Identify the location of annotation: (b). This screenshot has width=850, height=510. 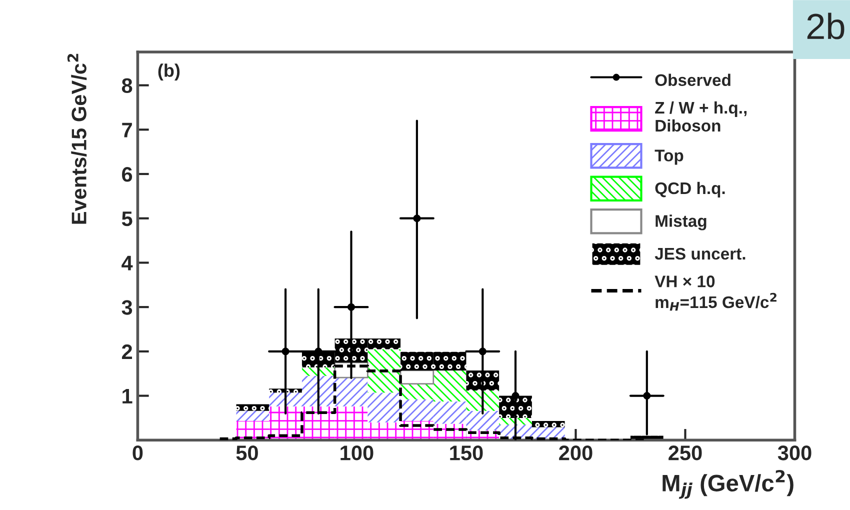
(169, 72).